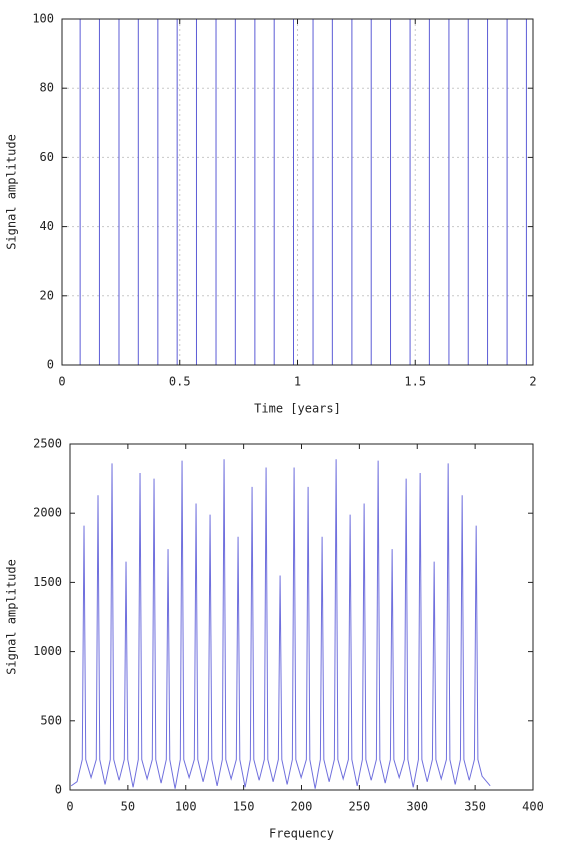 This screenshot has height=851, width=573. I want to click on x-tick-label: 1.5, so click(415, 382).